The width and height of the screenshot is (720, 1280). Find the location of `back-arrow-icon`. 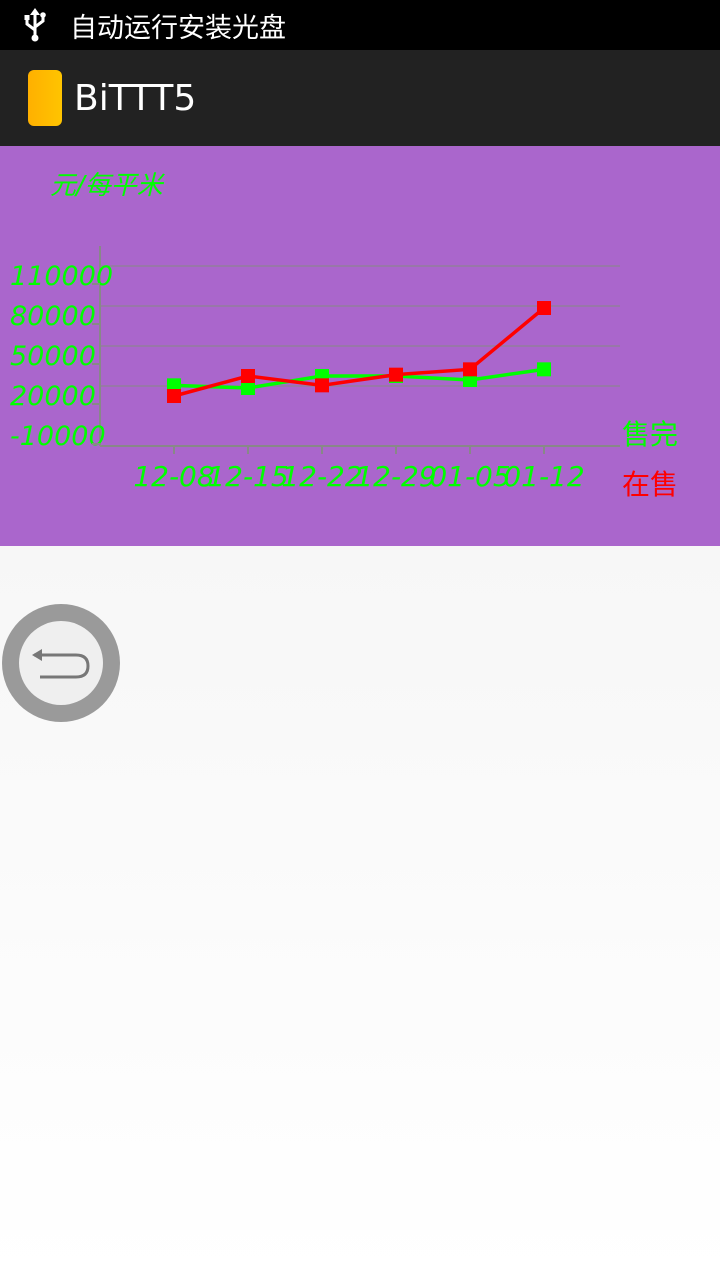

back-arrow-icon is located at coordinates (61, 664).